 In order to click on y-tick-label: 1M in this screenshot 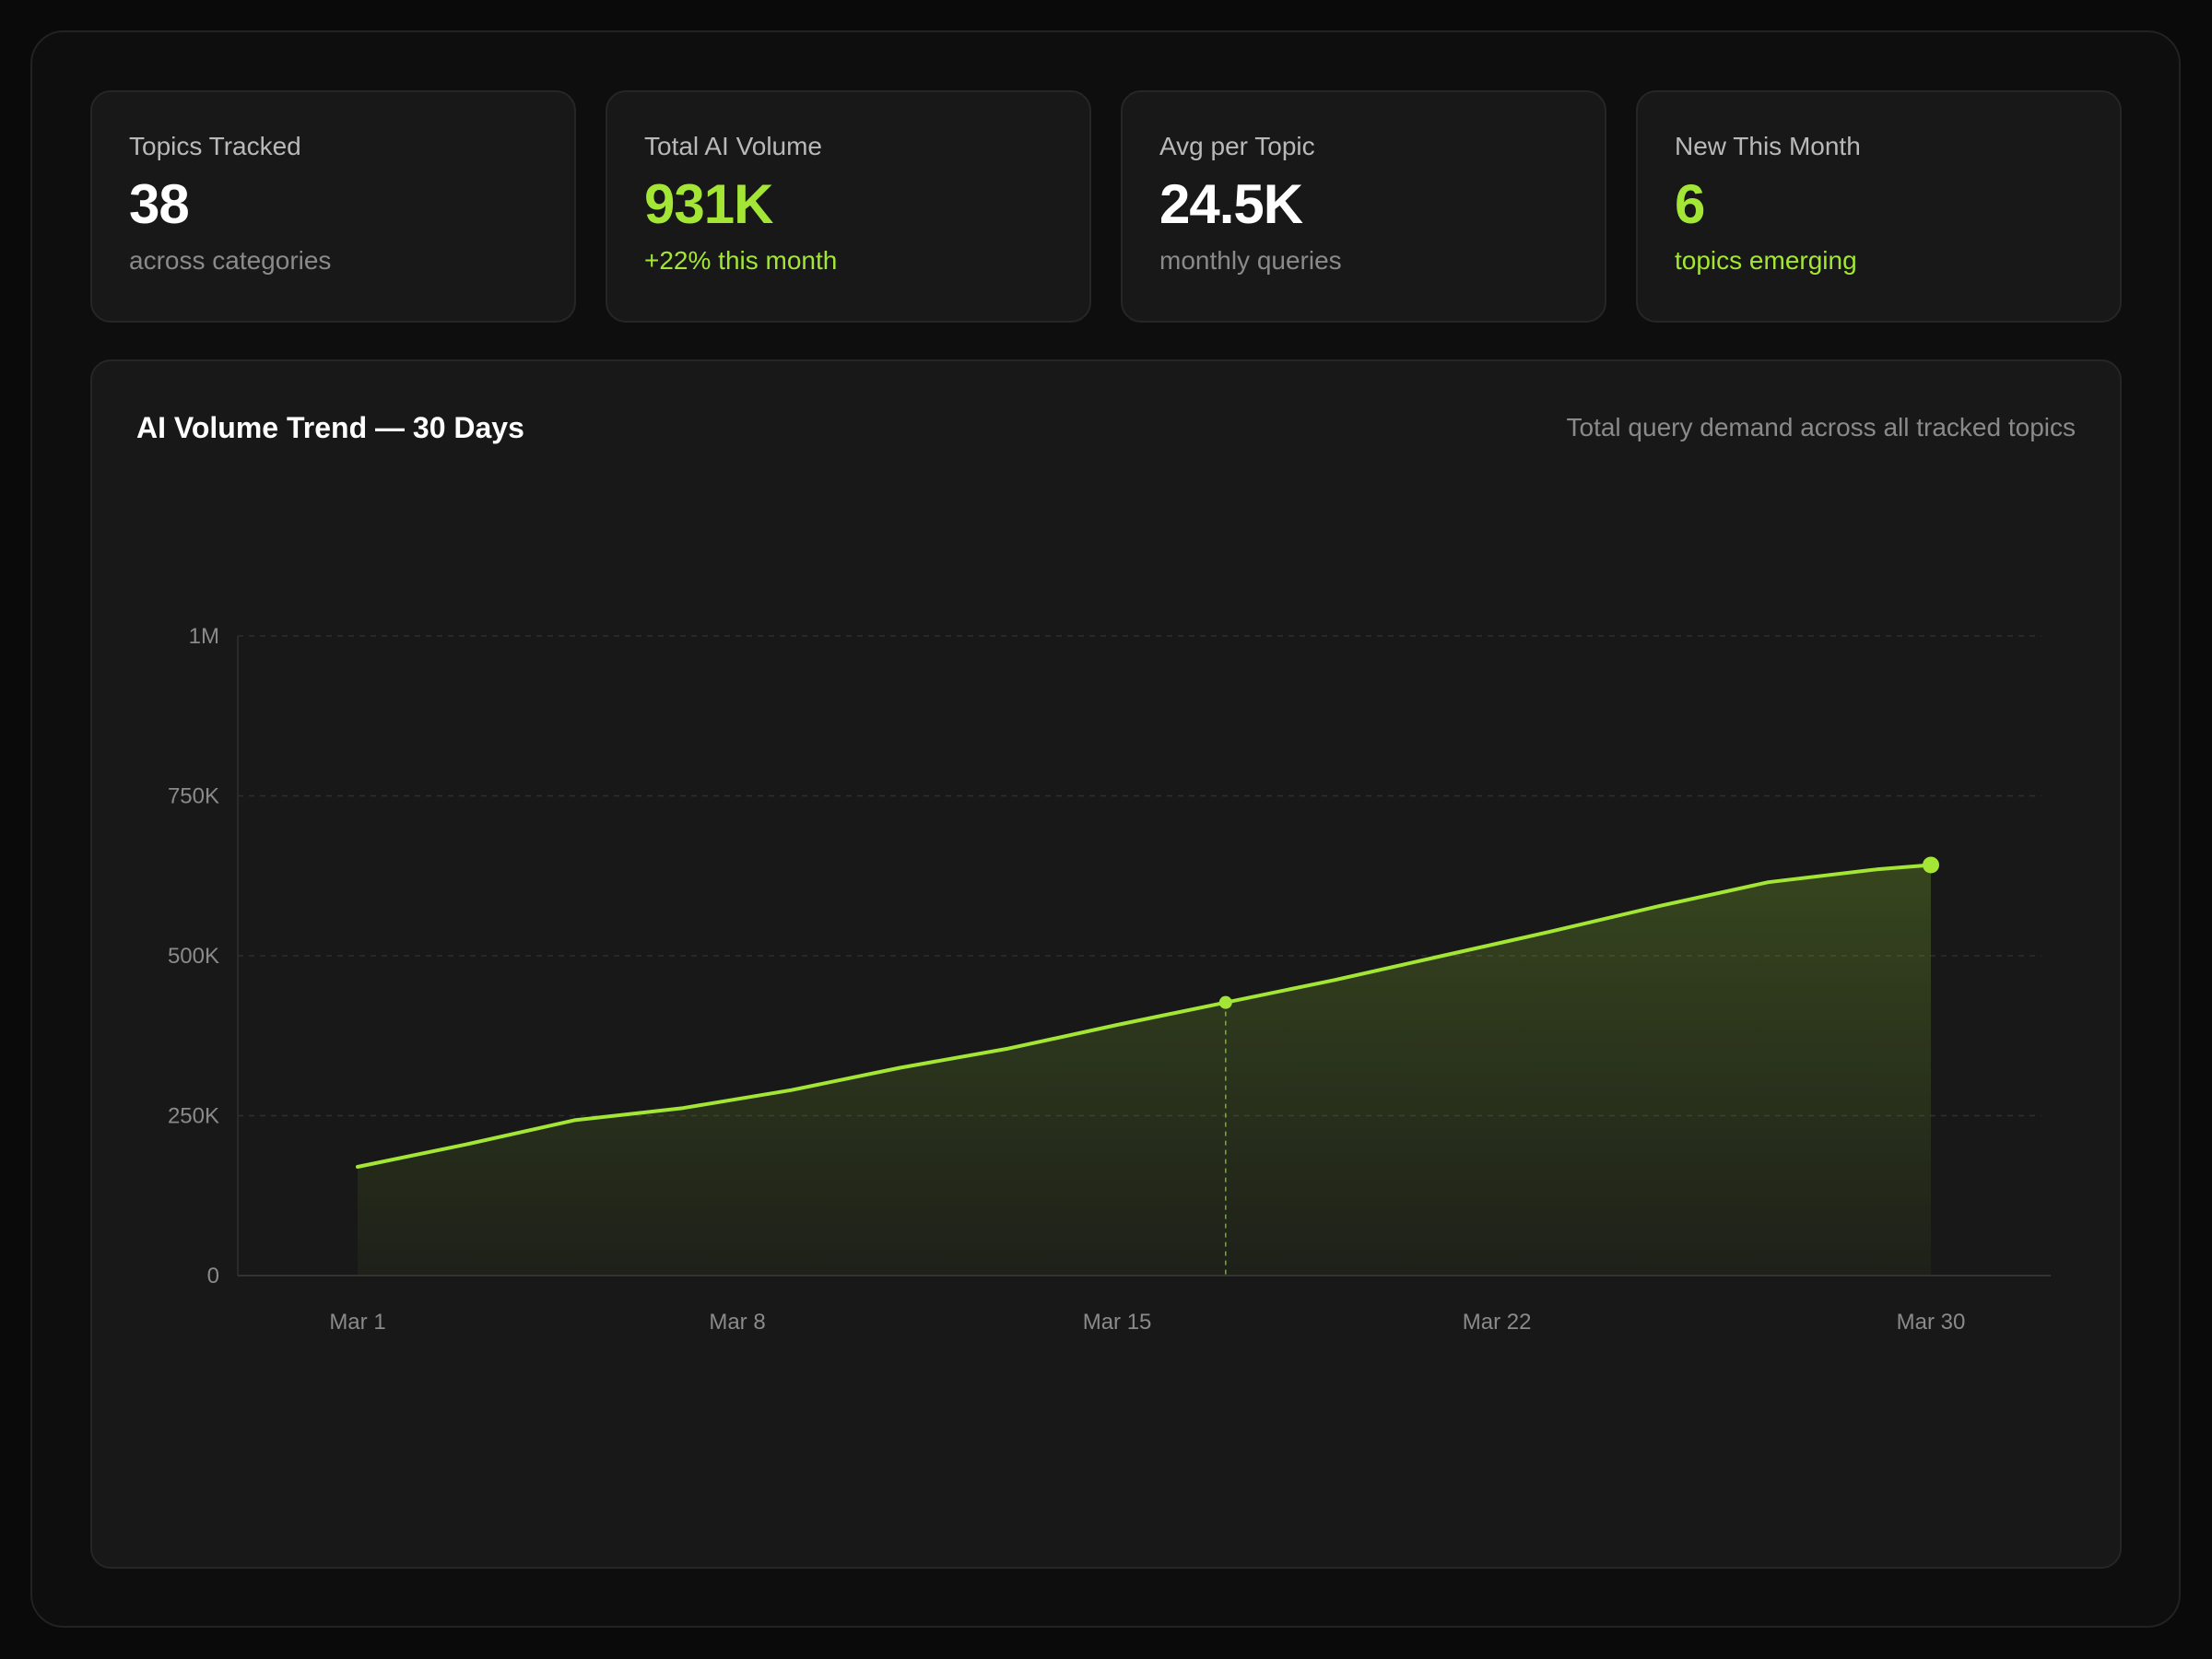, I will do `click(204, 636)`.